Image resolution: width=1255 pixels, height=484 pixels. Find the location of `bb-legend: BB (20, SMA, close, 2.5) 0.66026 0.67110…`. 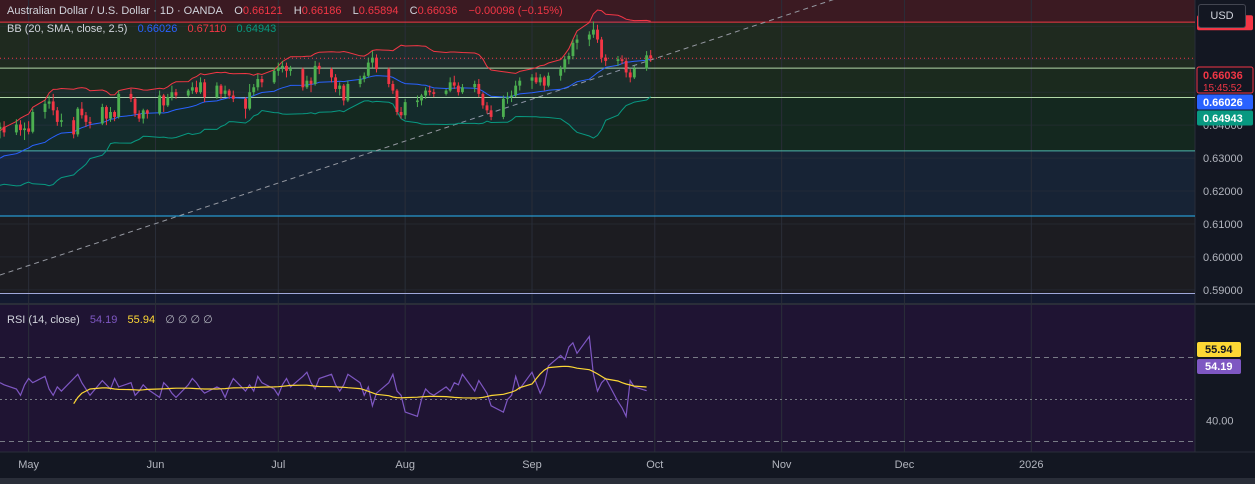

bb-legend: BB (20, SMA, close, 2.5) 0.66026 0.67110… is located at coordinates (141, 29).